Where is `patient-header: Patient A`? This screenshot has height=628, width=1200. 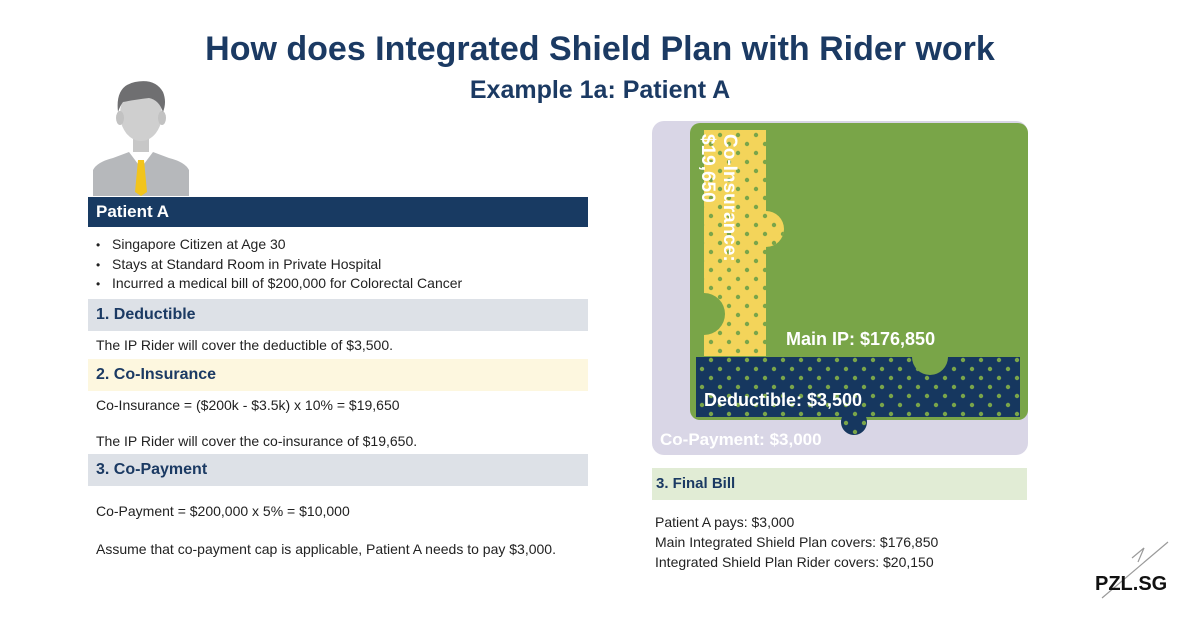
patient-header: Patient A is located at coordinates (338, 212).